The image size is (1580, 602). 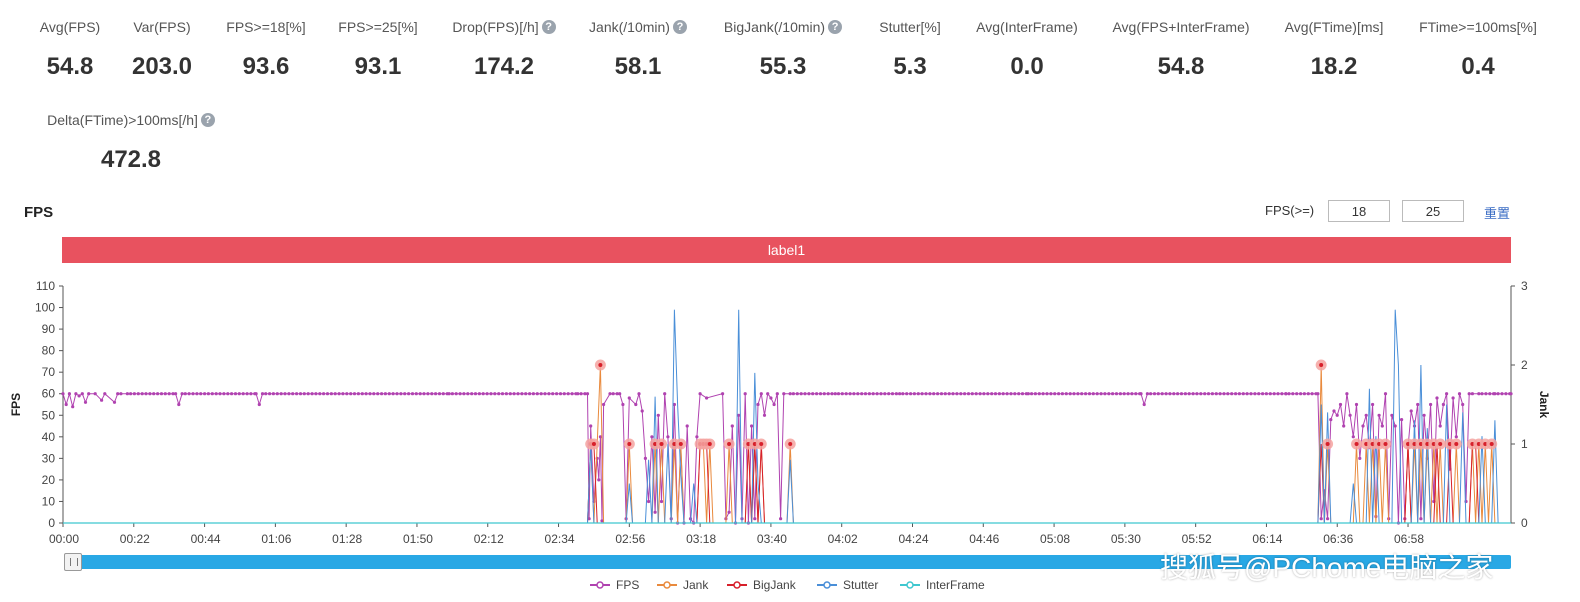 I want to click on x-tick-label: 02:56, so click(x=630, y=539).